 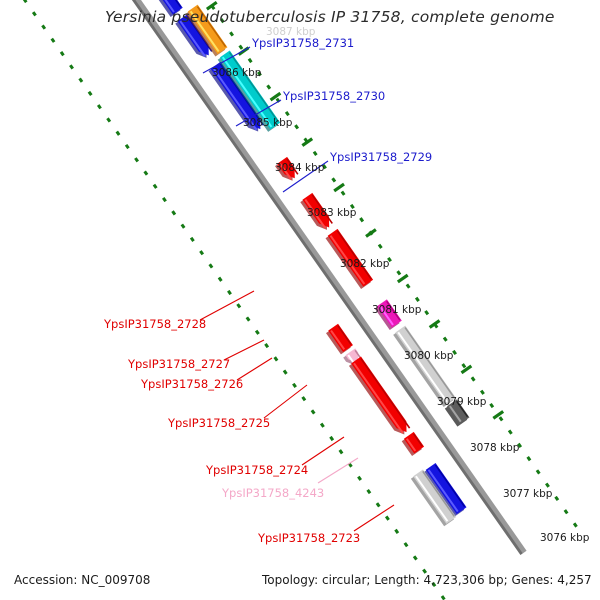 I want to click on gene-label-ypsip31758_2727: YpsIP31758_2727, so click(x=179, y=364).